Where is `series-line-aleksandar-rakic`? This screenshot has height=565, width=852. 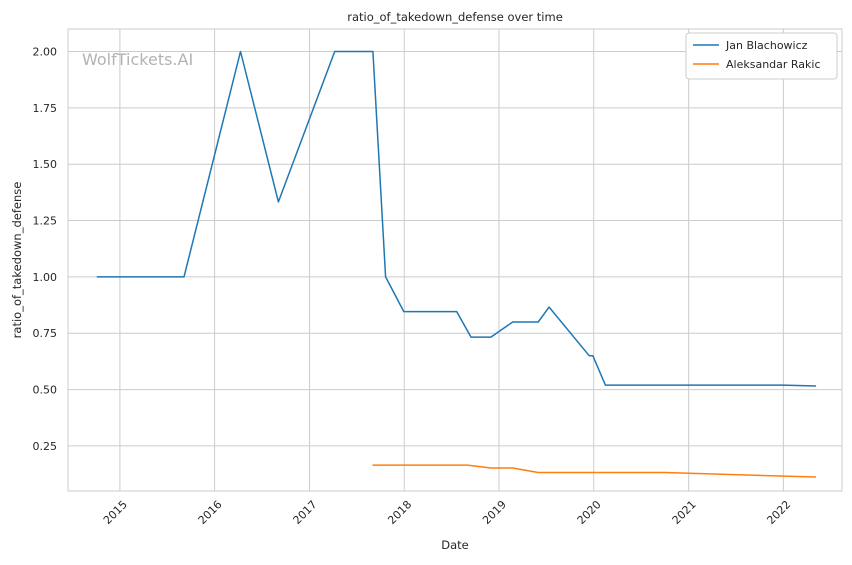
series-line-aleksandar-rakic is located at coordinates (594, 471).